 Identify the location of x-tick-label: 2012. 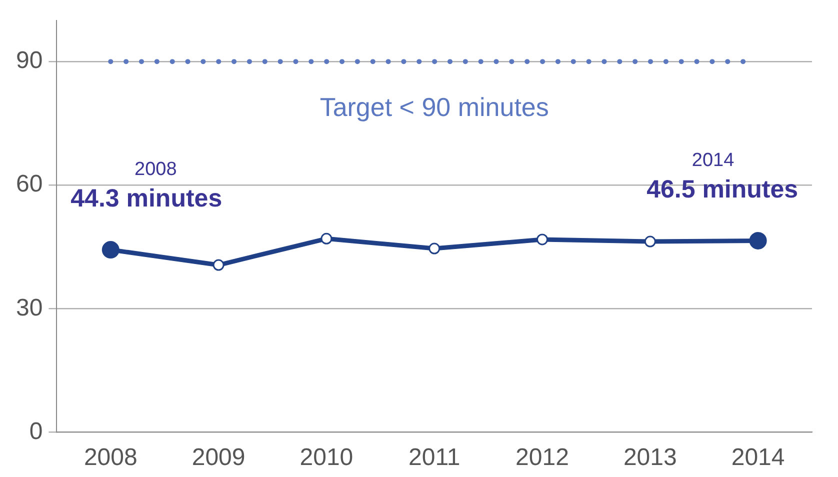
(542, 458).